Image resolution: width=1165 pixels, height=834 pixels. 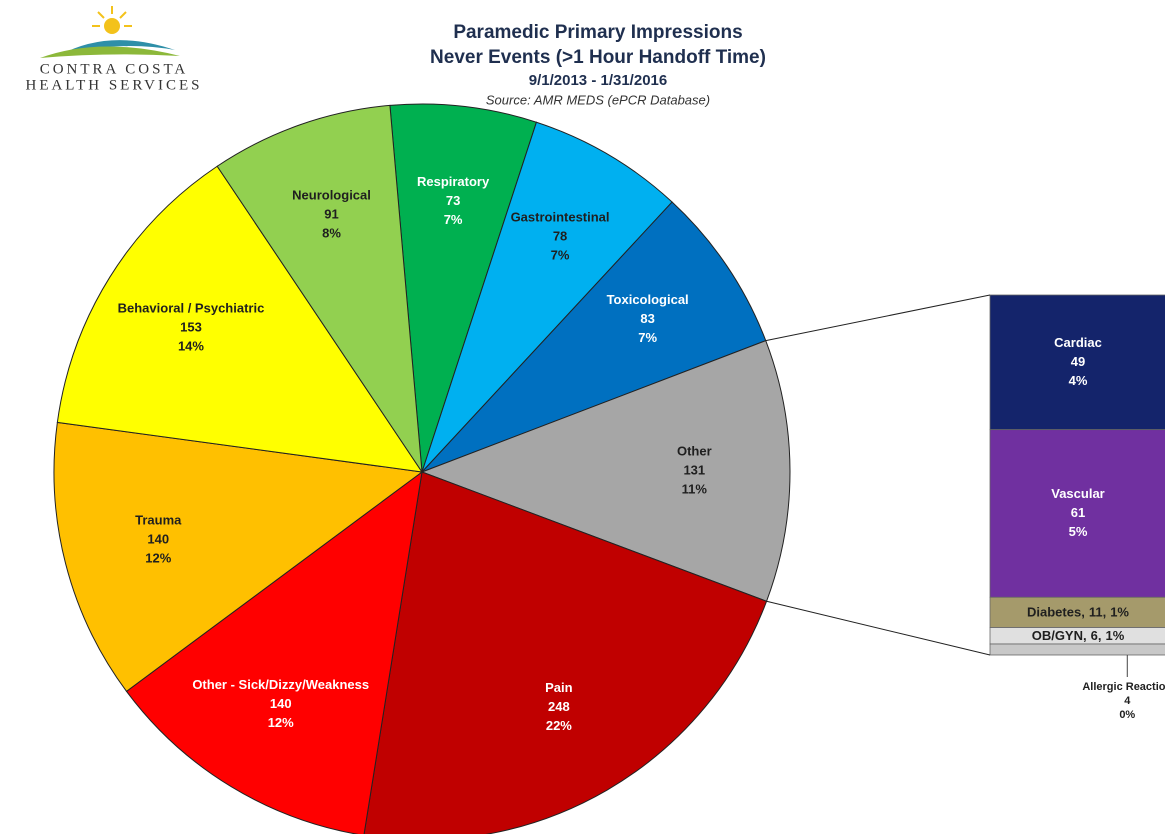 What do you see at coordinates (112, 26) in the screenshot?
I see `logo-sun` at bounding box center [112, 26].